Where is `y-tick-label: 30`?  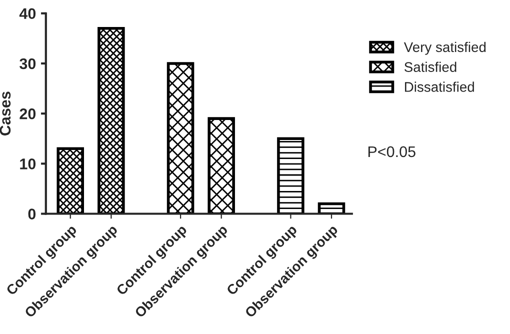
y-tick-label: 30 is located at coordinates (28, 64).